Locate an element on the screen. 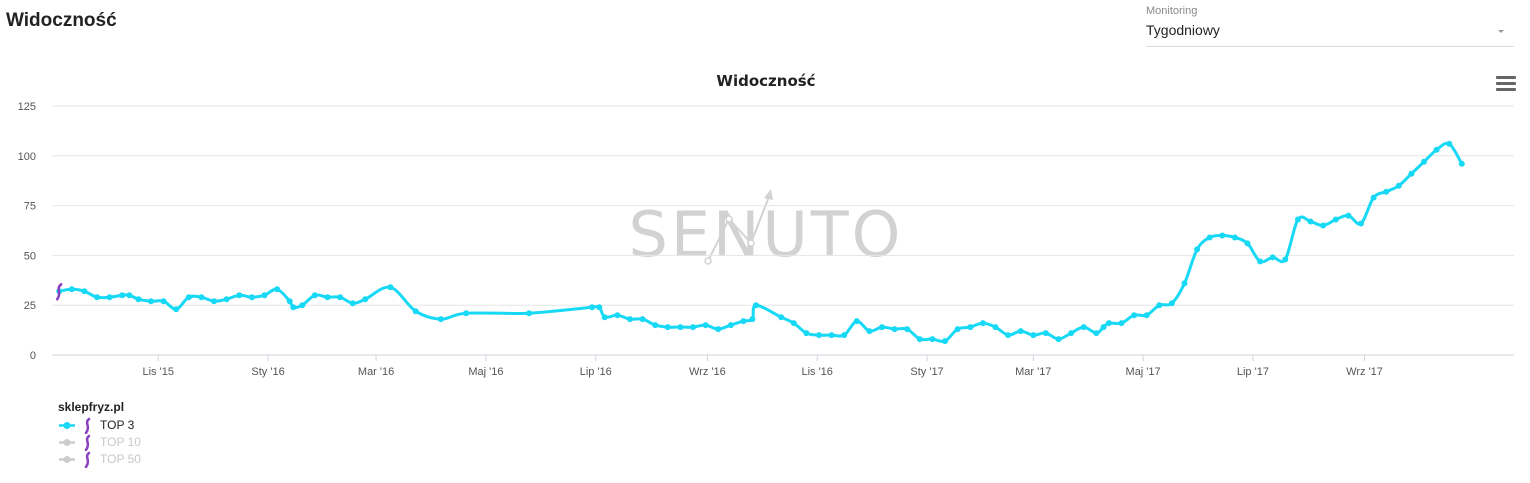 This screenshot has height=483, width=1530. monitoring-select: Monitoring Tygodniowy is located at coordinates (1330, 25).